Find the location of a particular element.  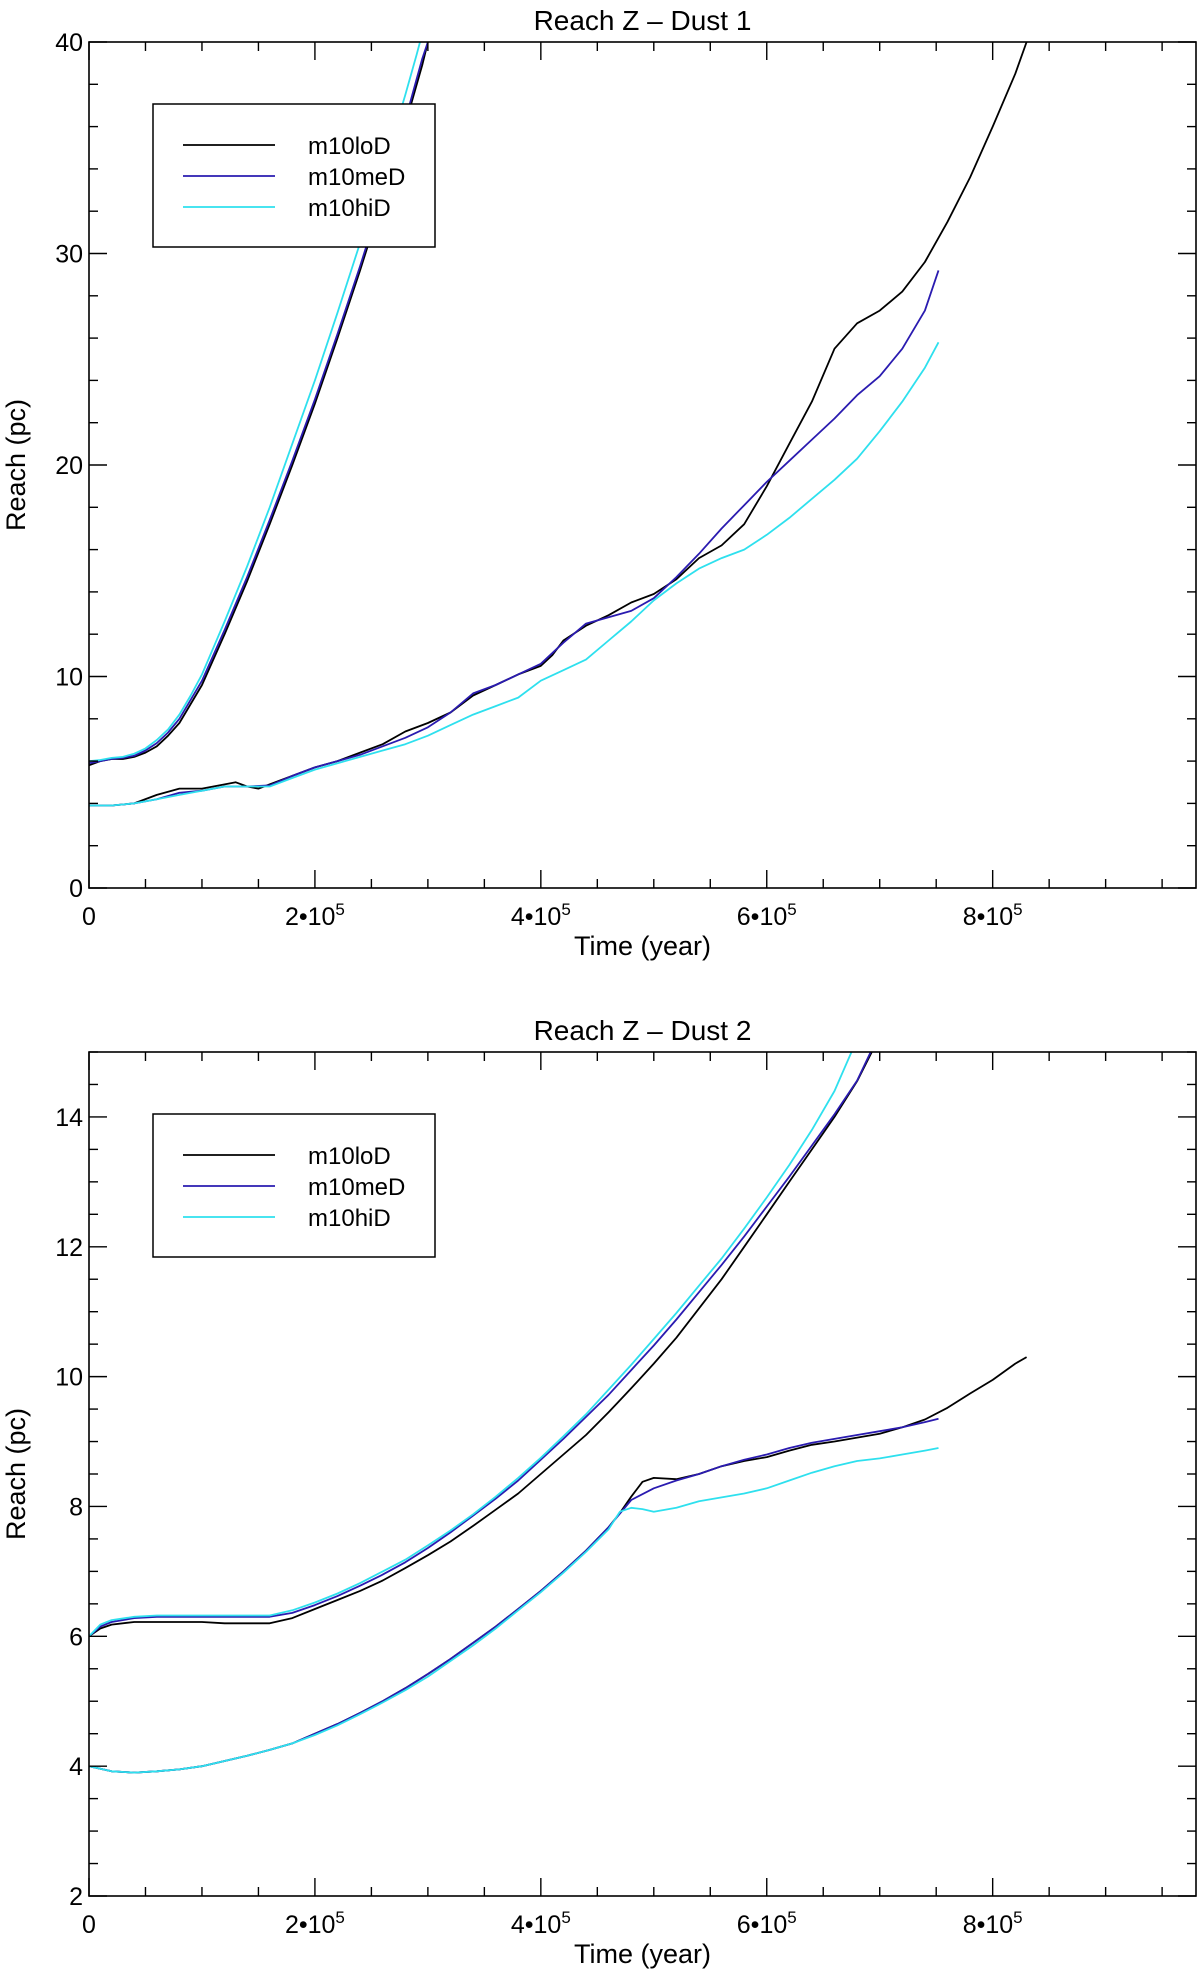

y-tick-label: 20 is located at coordinates (69, 466).